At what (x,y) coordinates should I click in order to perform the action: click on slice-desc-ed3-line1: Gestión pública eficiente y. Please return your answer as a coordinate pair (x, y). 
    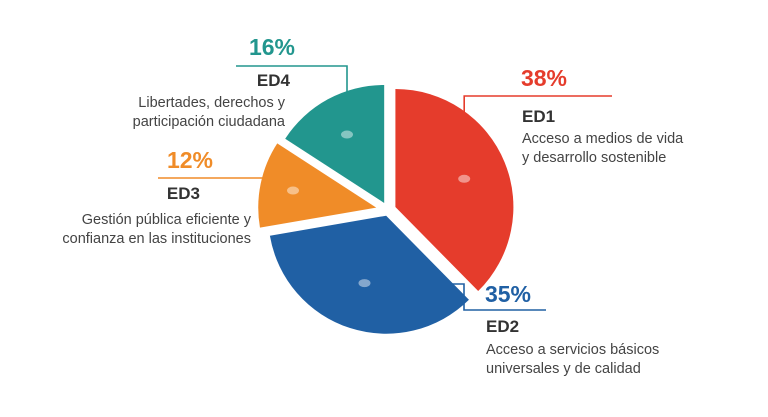
    Looking at the image, I should click on (167, 220).